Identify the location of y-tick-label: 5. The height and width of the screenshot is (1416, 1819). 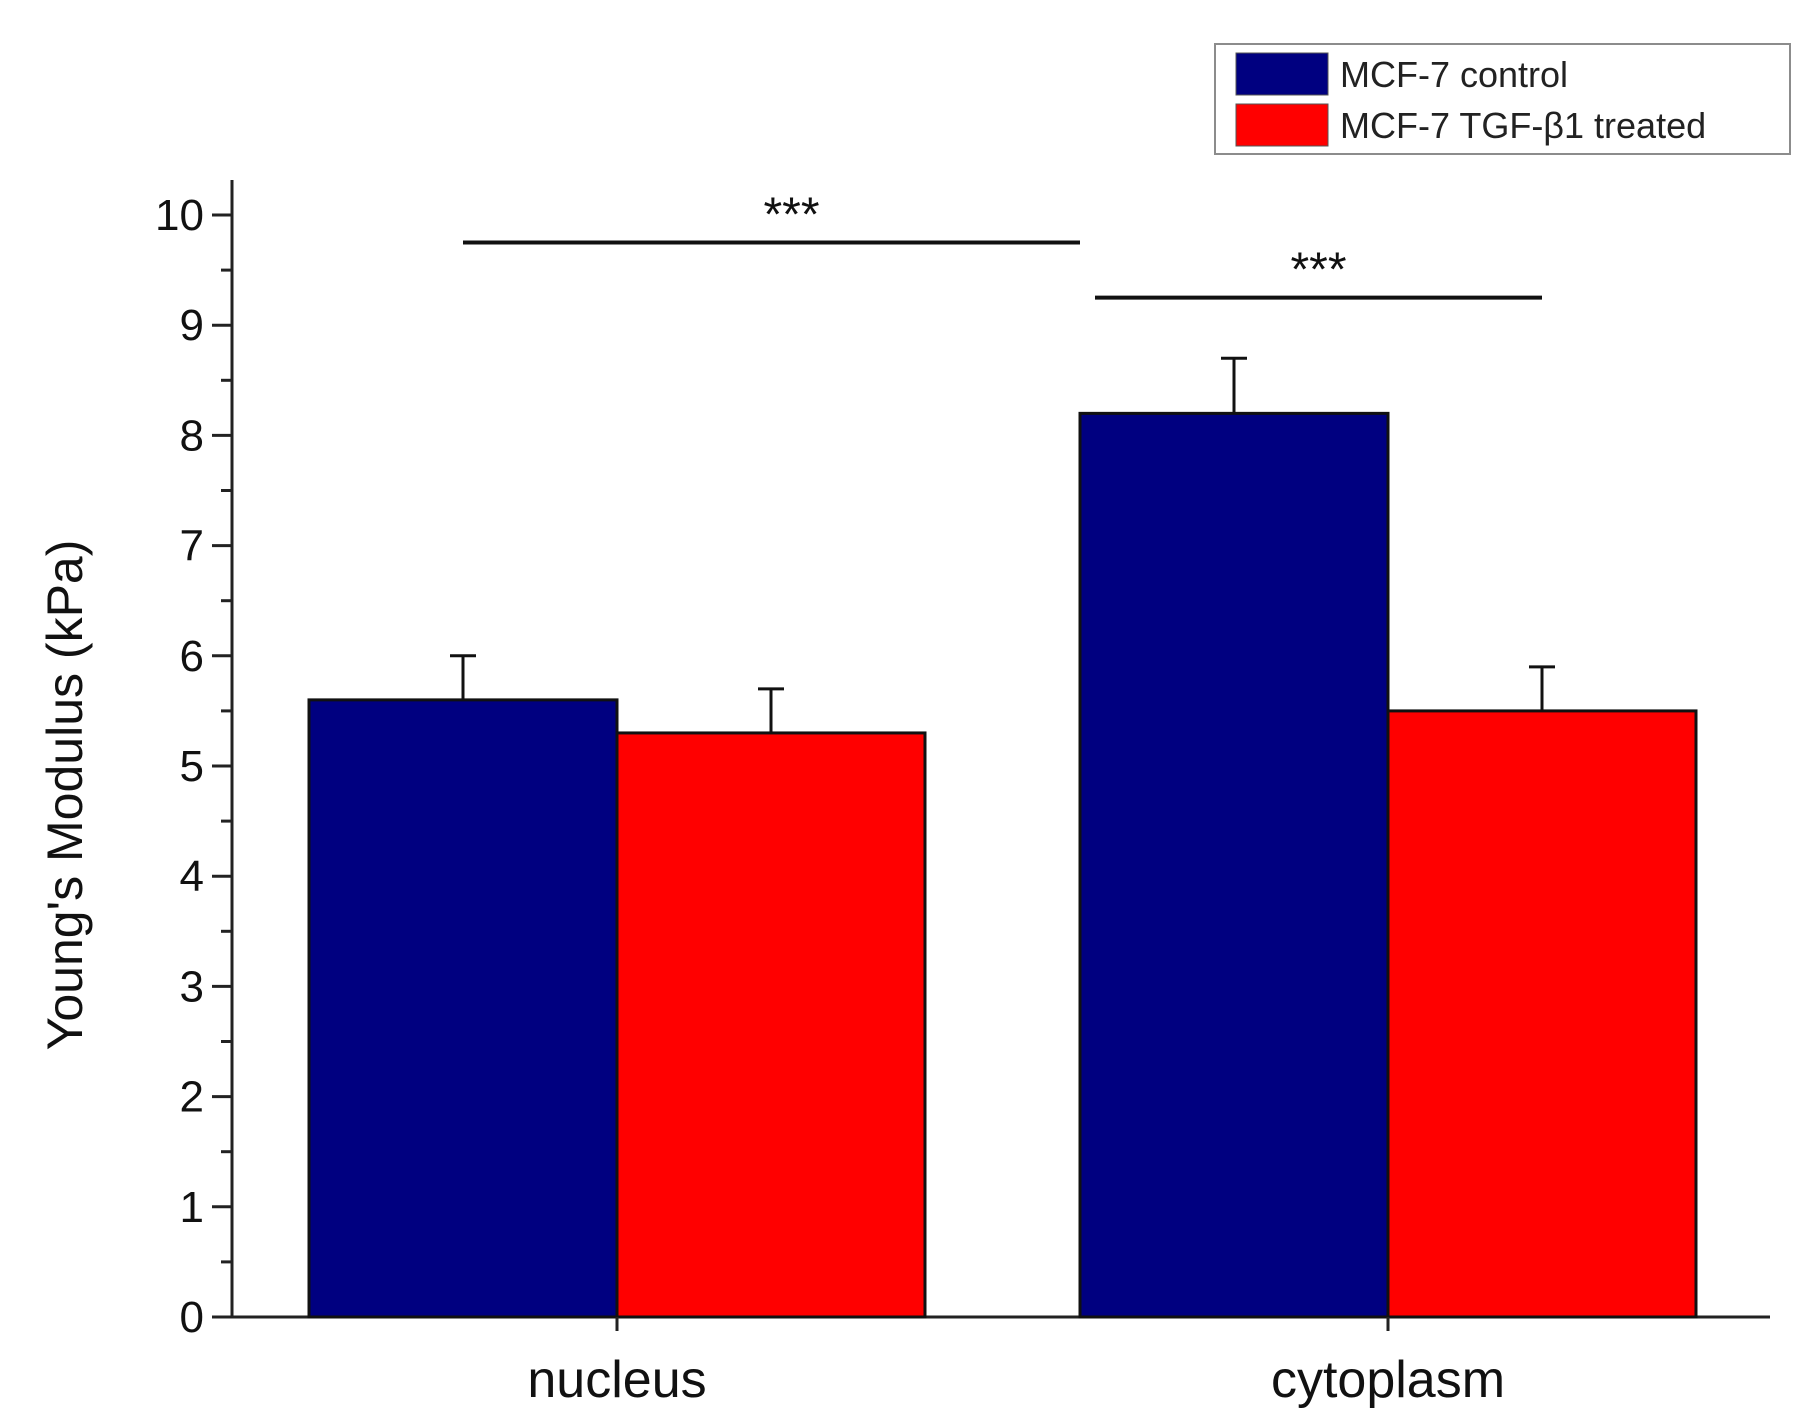
(192, 766).